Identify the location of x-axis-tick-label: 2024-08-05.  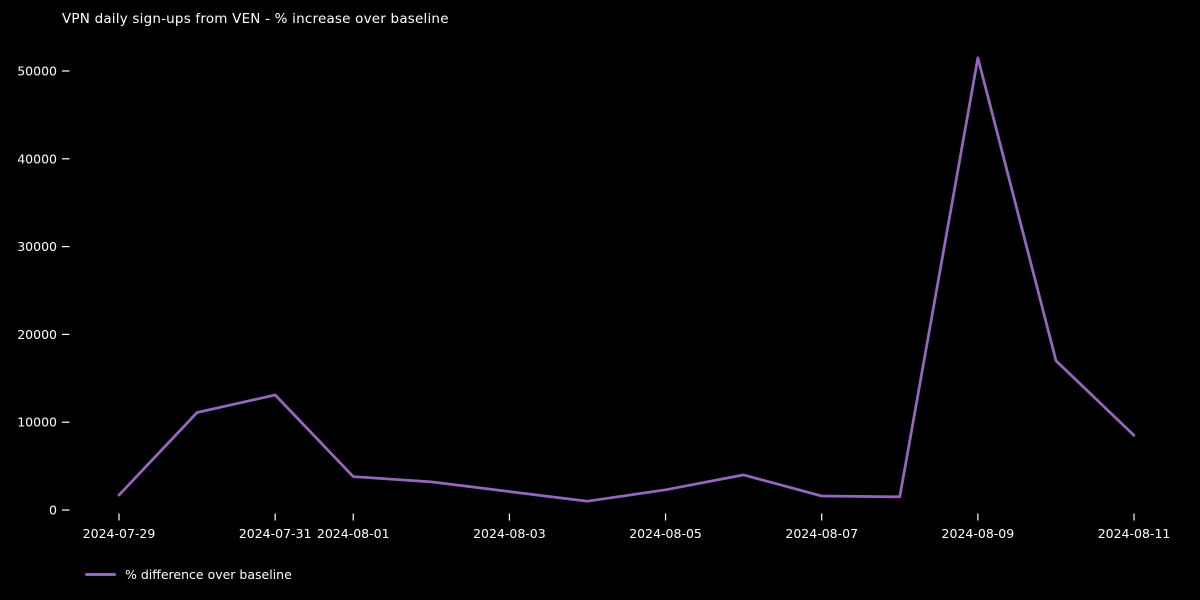
(665, 533).